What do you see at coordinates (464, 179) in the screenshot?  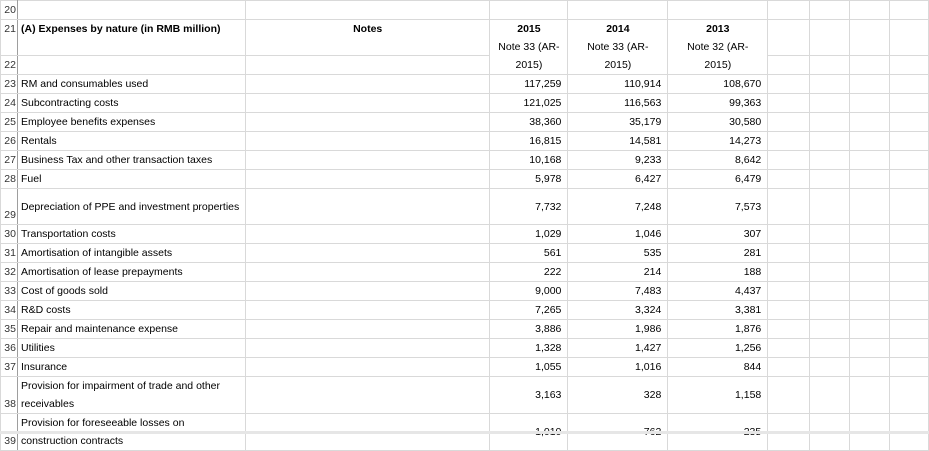 I see `sheet-row: 28 Fuel 5,978 6,427 6,479` at bounding box center [464, 179].